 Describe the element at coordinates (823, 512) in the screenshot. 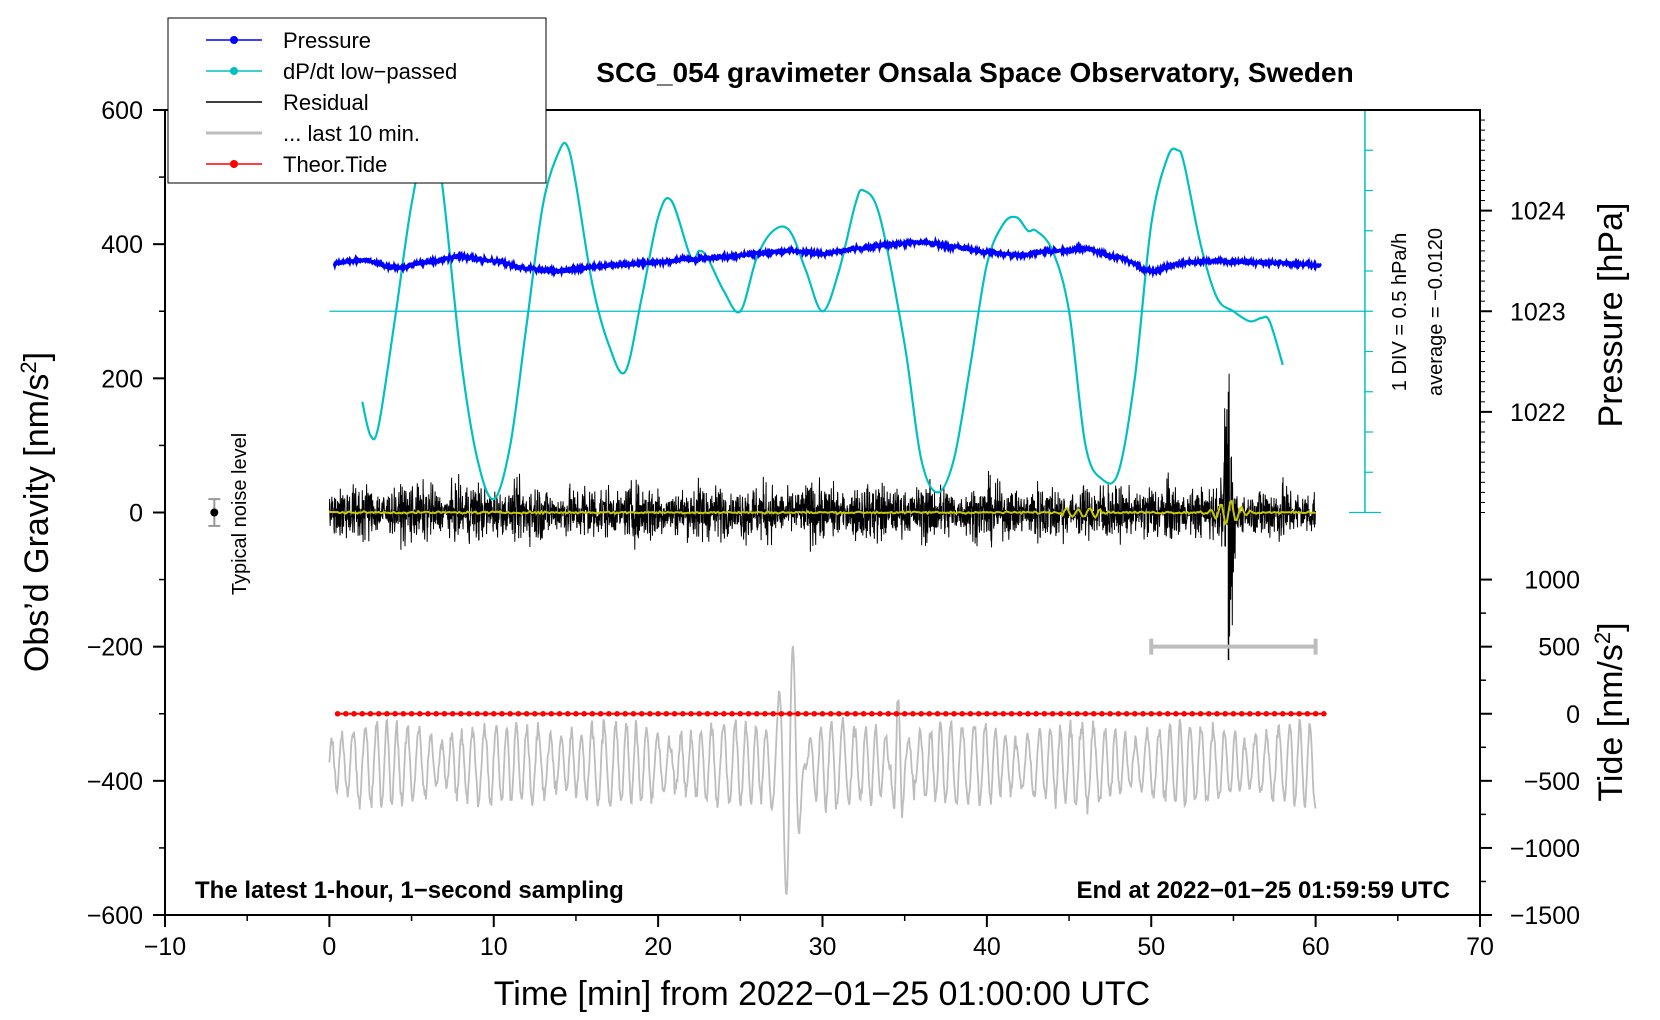

I see `residual-lowpass-line` at that location.